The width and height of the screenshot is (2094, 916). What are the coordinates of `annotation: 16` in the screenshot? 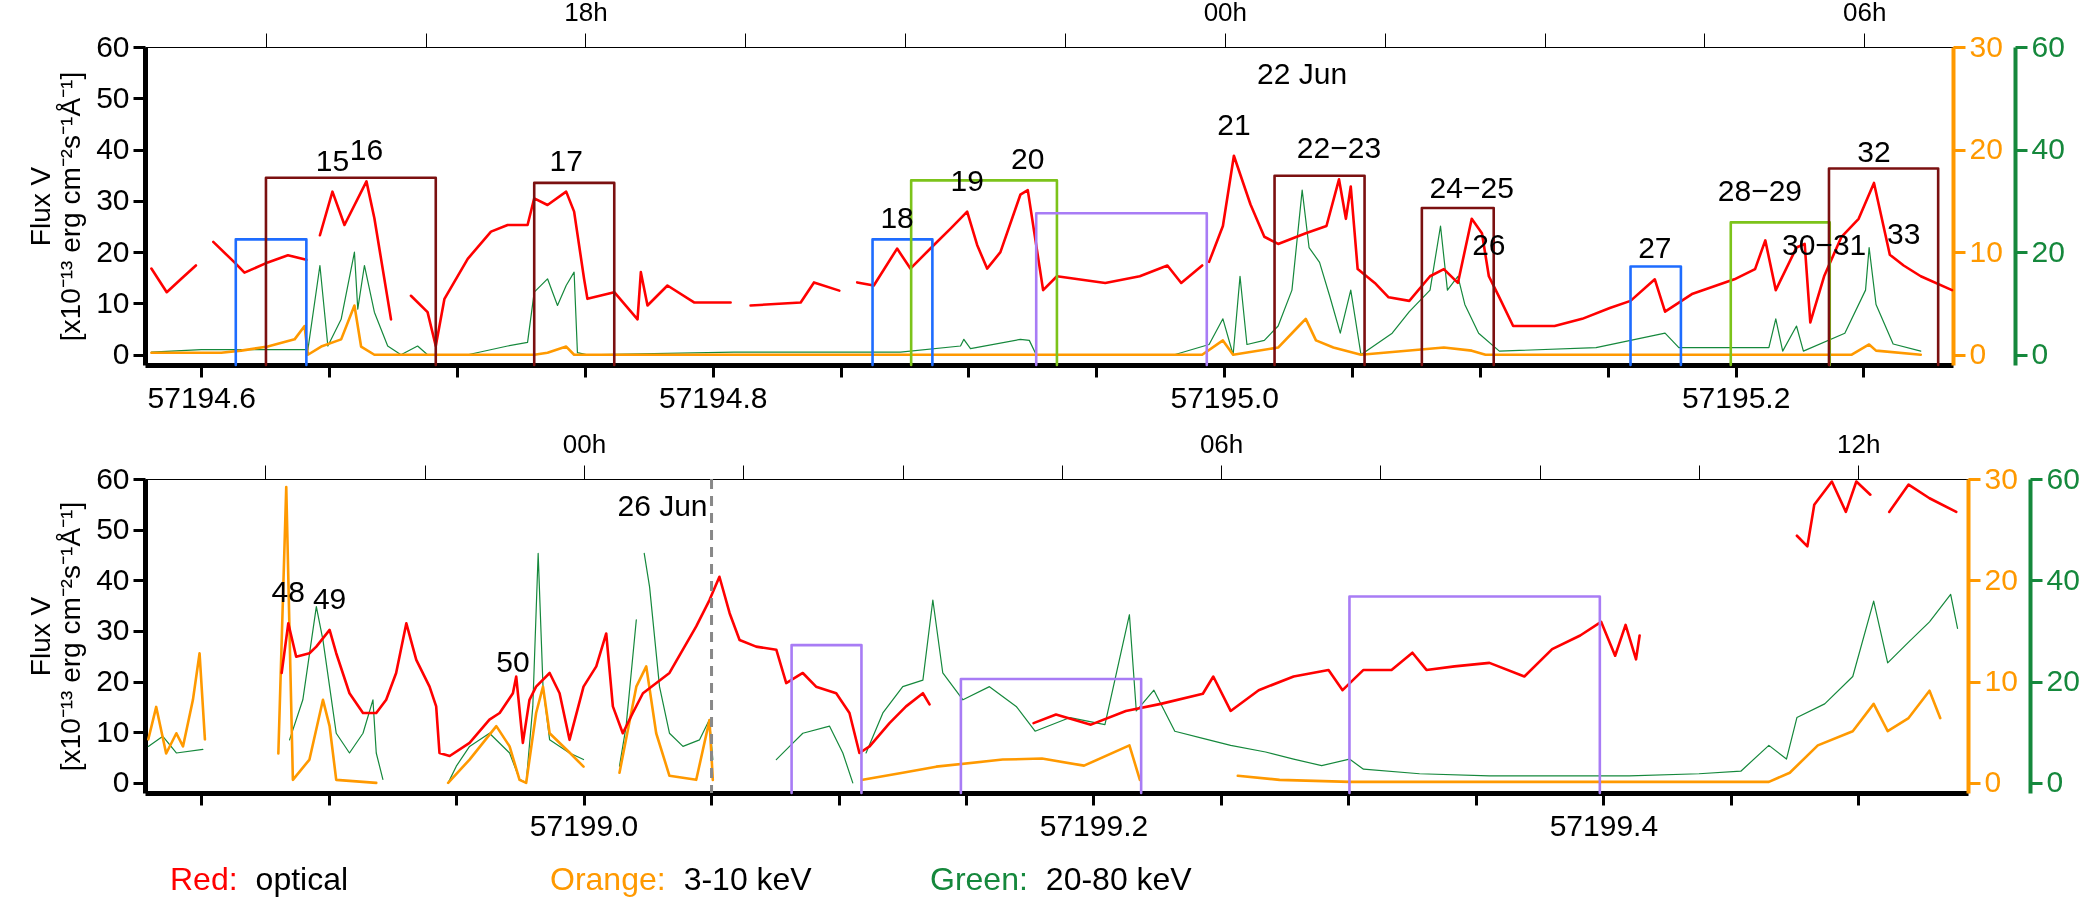 It's located at (366, 150).